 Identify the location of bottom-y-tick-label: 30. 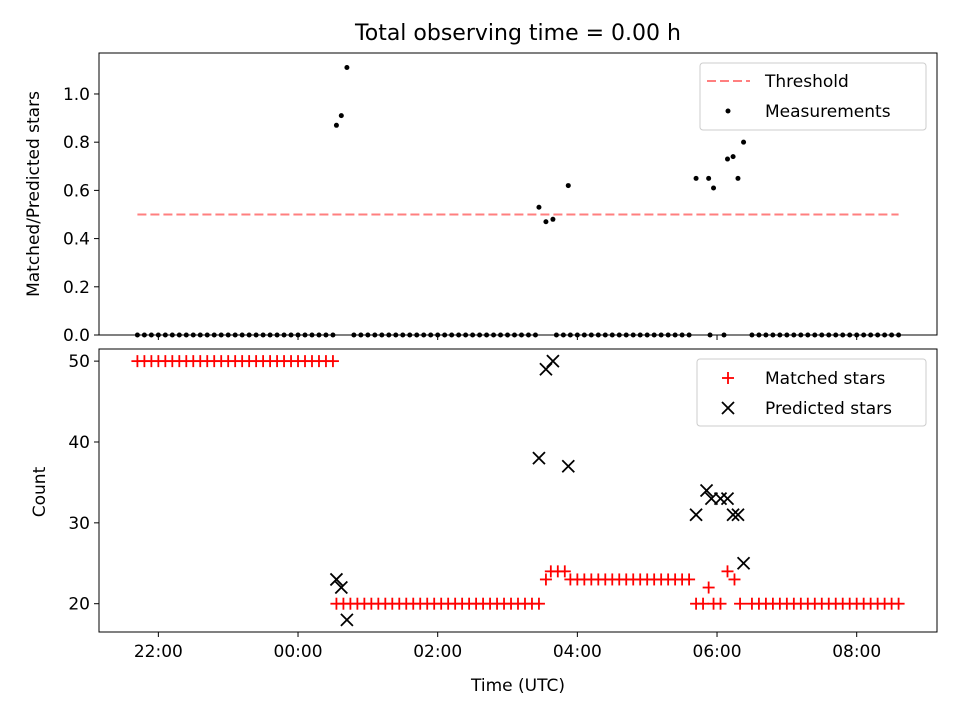
(79, 524).